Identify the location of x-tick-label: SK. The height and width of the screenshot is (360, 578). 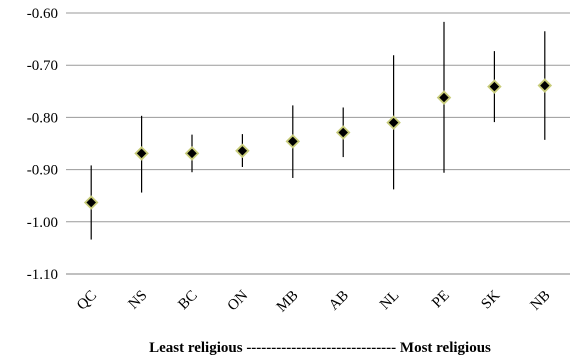
(490, 299).